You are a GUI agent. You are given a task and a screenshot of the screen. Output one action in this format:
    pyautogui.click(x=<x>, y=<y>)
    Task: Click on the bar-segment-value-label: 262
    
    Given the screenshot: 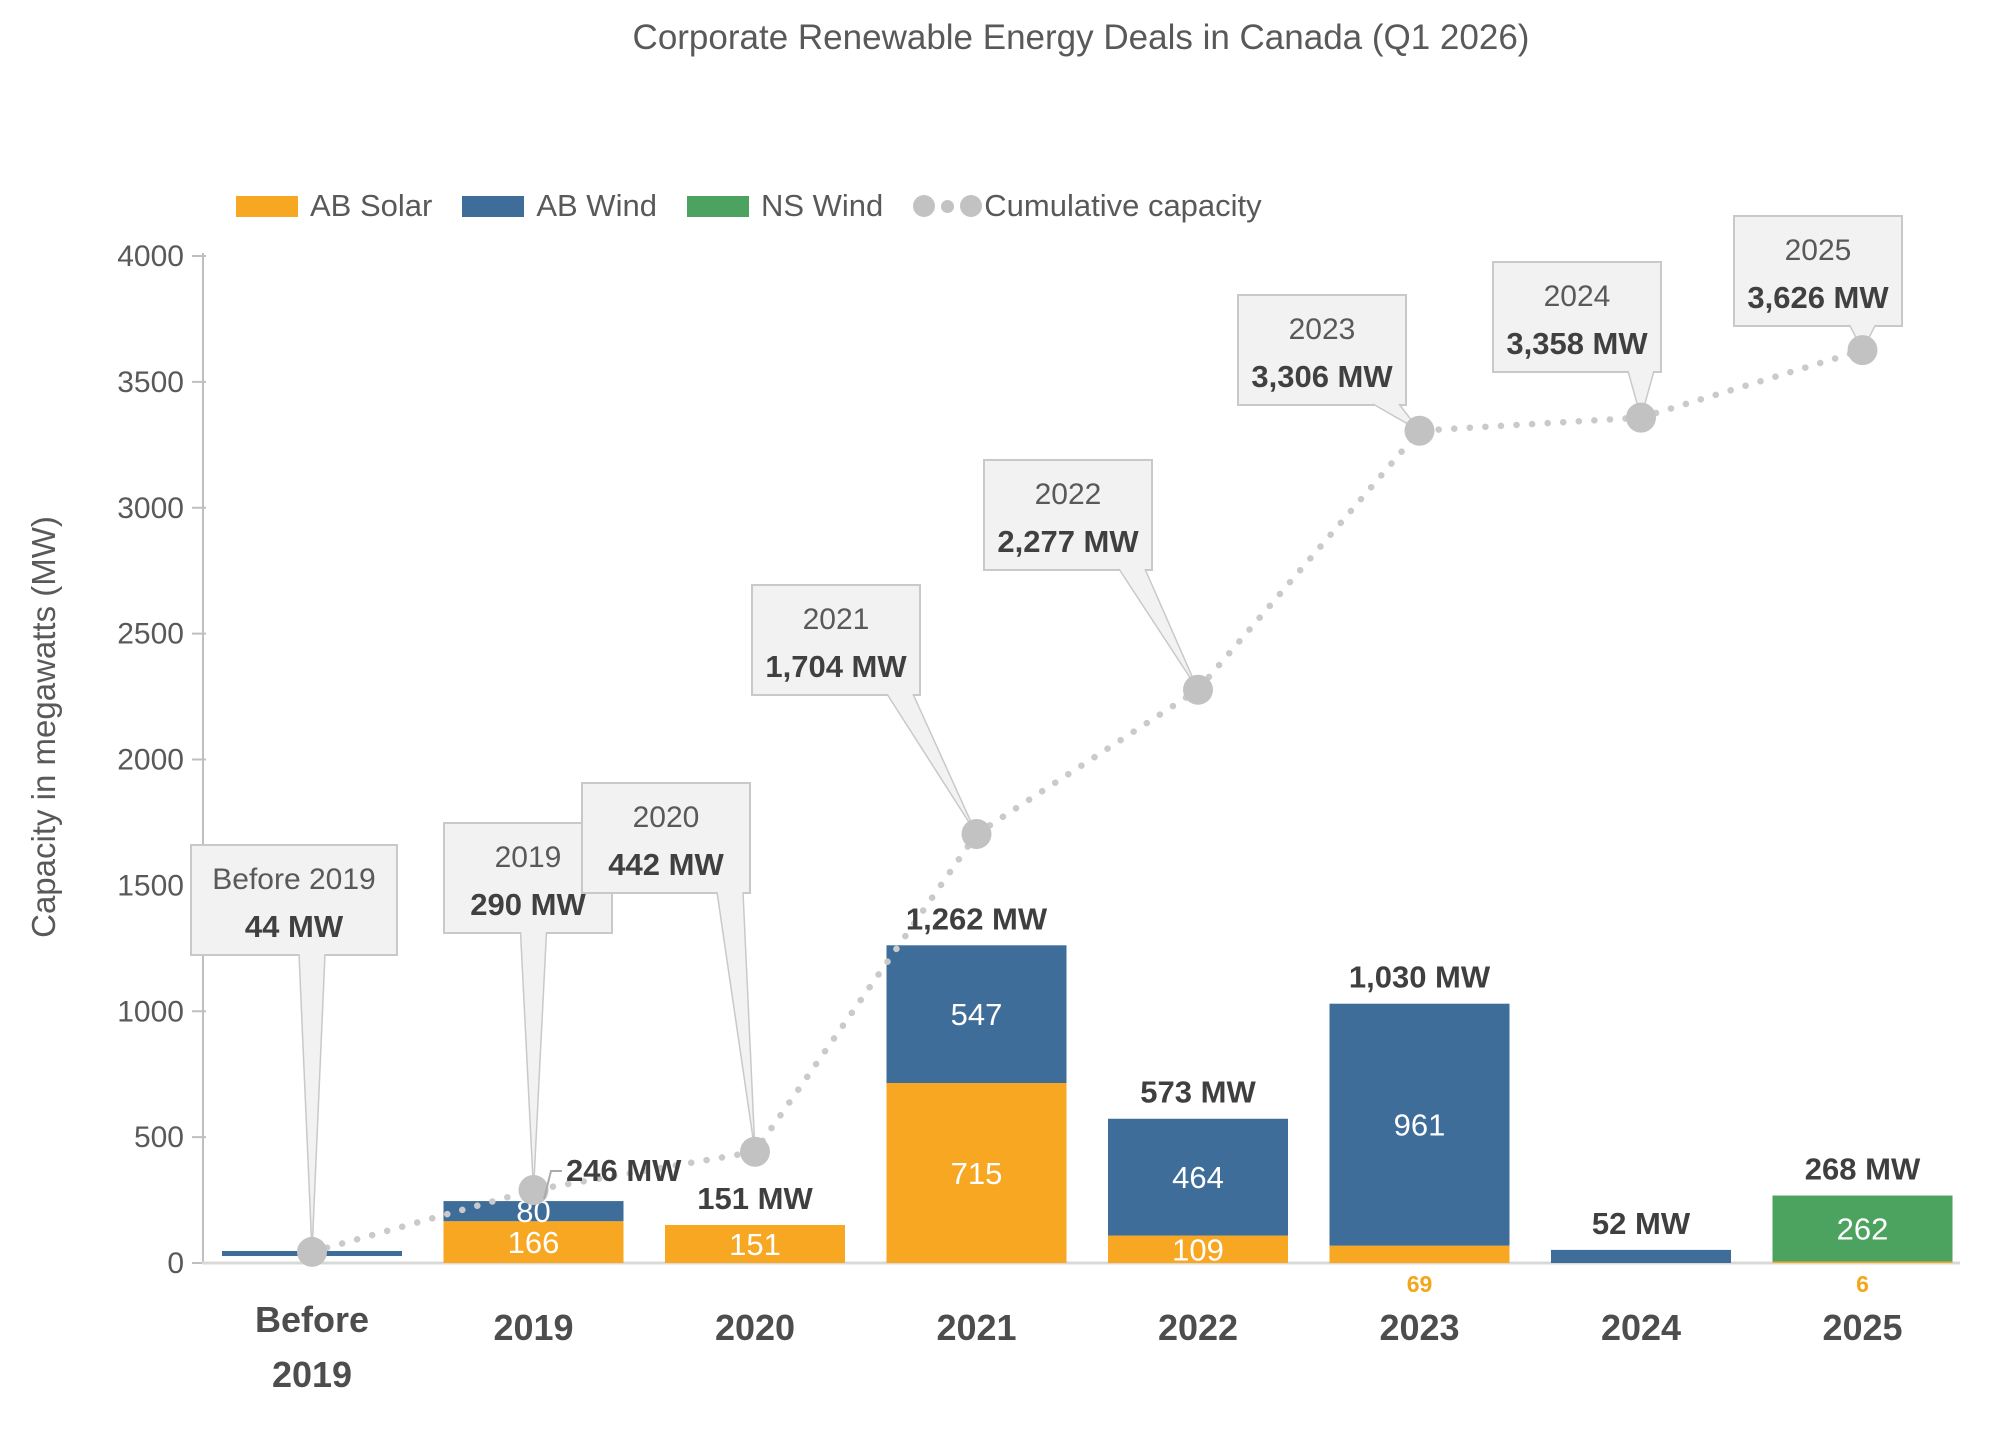 What is the action you would take?
    pyautogui.click(x=1863, y=1229)
    